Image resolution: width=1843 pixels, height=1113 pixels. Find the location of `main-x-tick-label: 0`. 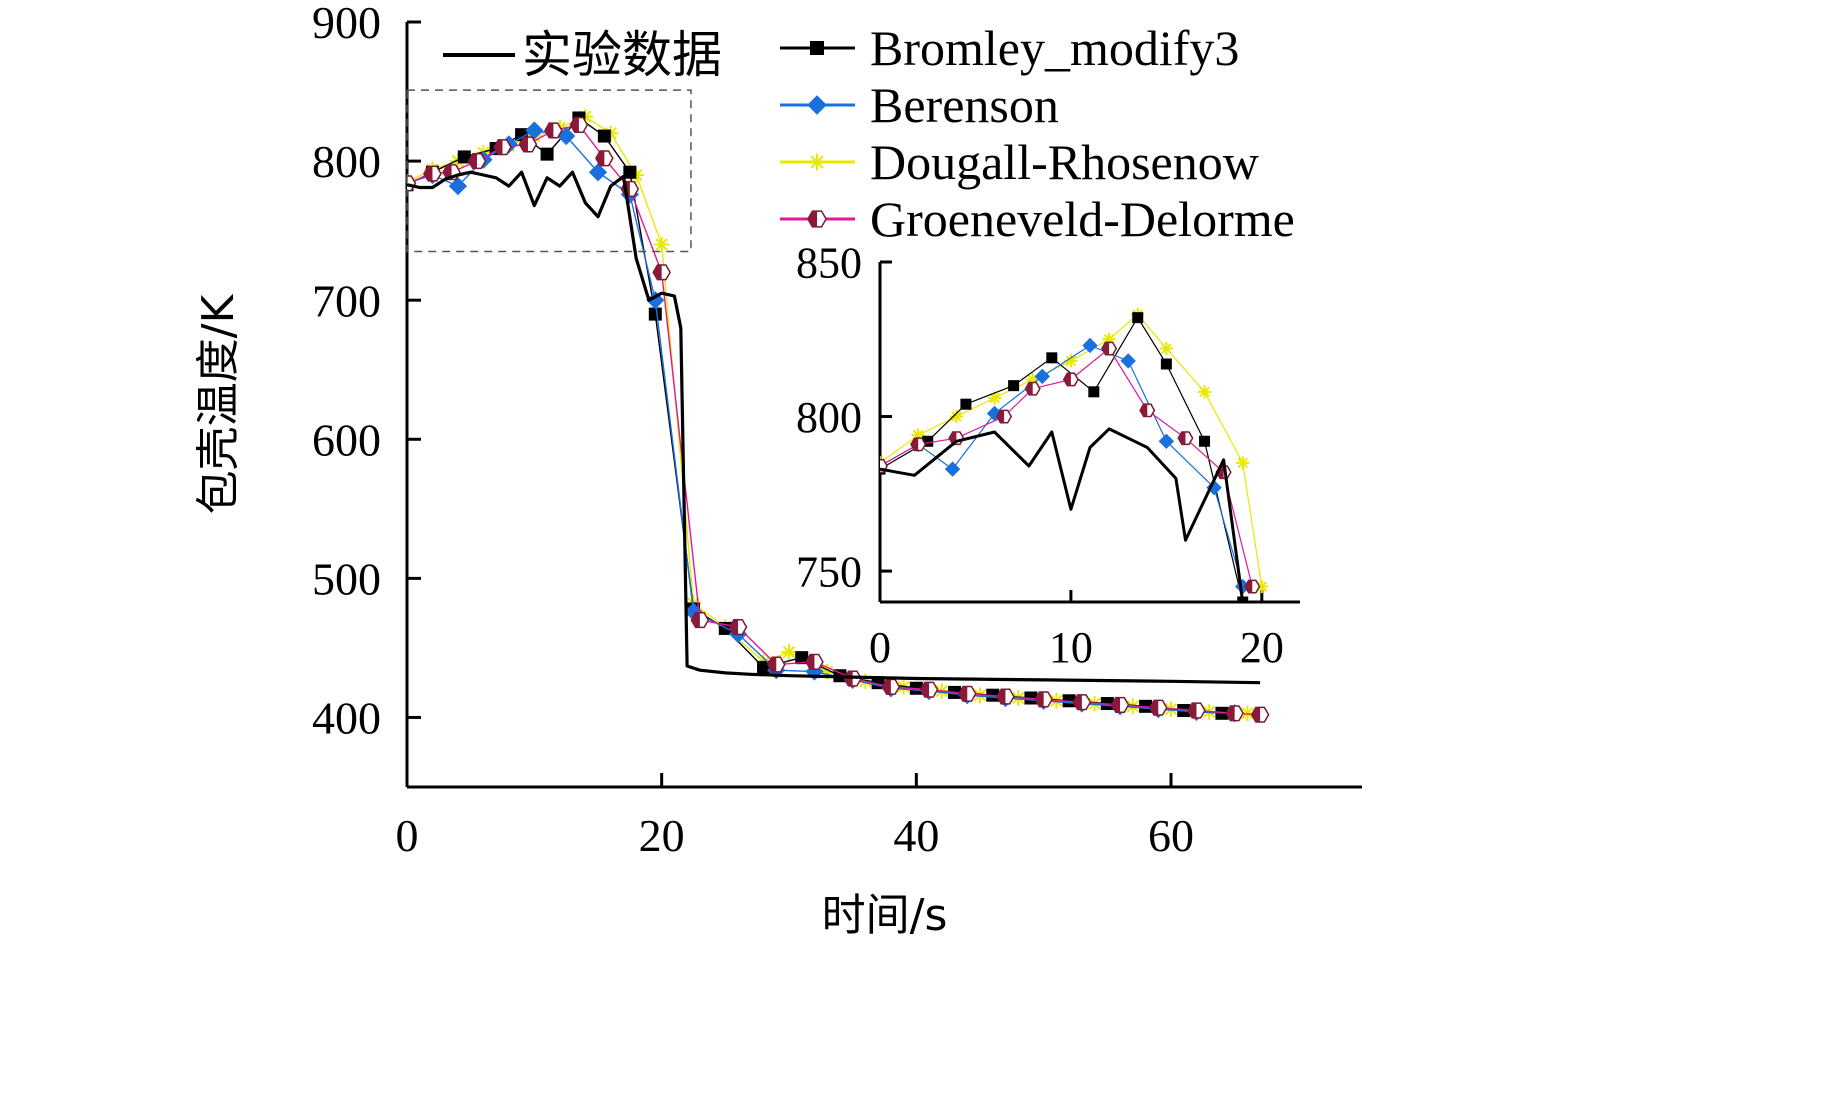

main-x-tick-label: 0 is located at coordinates (407, 835).